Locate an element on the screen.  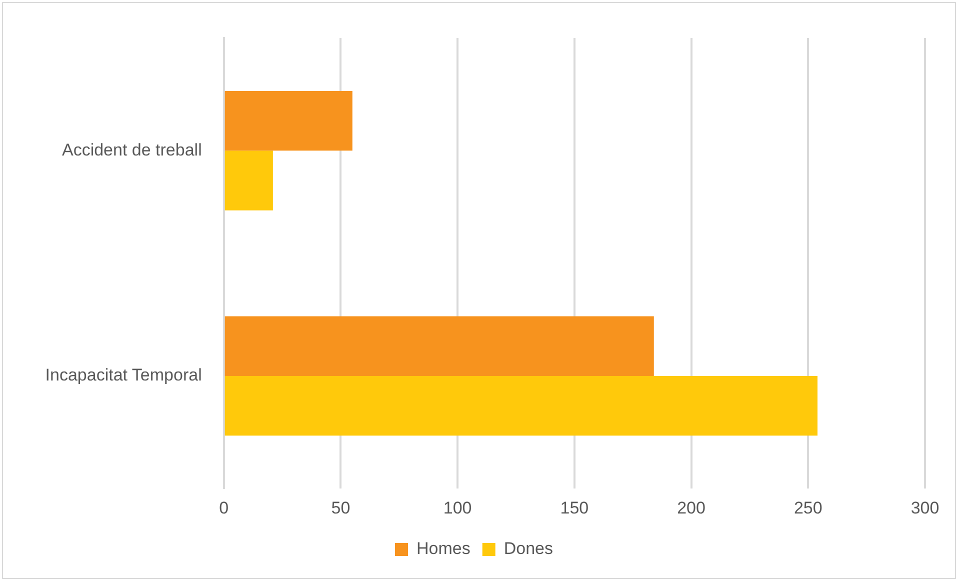
x-tick-label: 250 is located at coordinates (808, 508).